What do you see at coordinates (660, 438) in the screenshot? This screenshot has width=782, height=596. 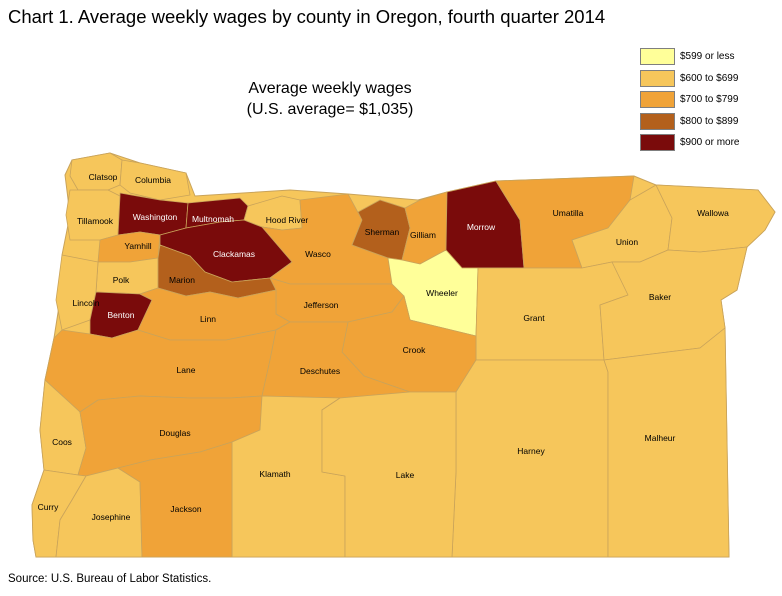 I see `county-label: Malheur` at bounding box center [660, 438].